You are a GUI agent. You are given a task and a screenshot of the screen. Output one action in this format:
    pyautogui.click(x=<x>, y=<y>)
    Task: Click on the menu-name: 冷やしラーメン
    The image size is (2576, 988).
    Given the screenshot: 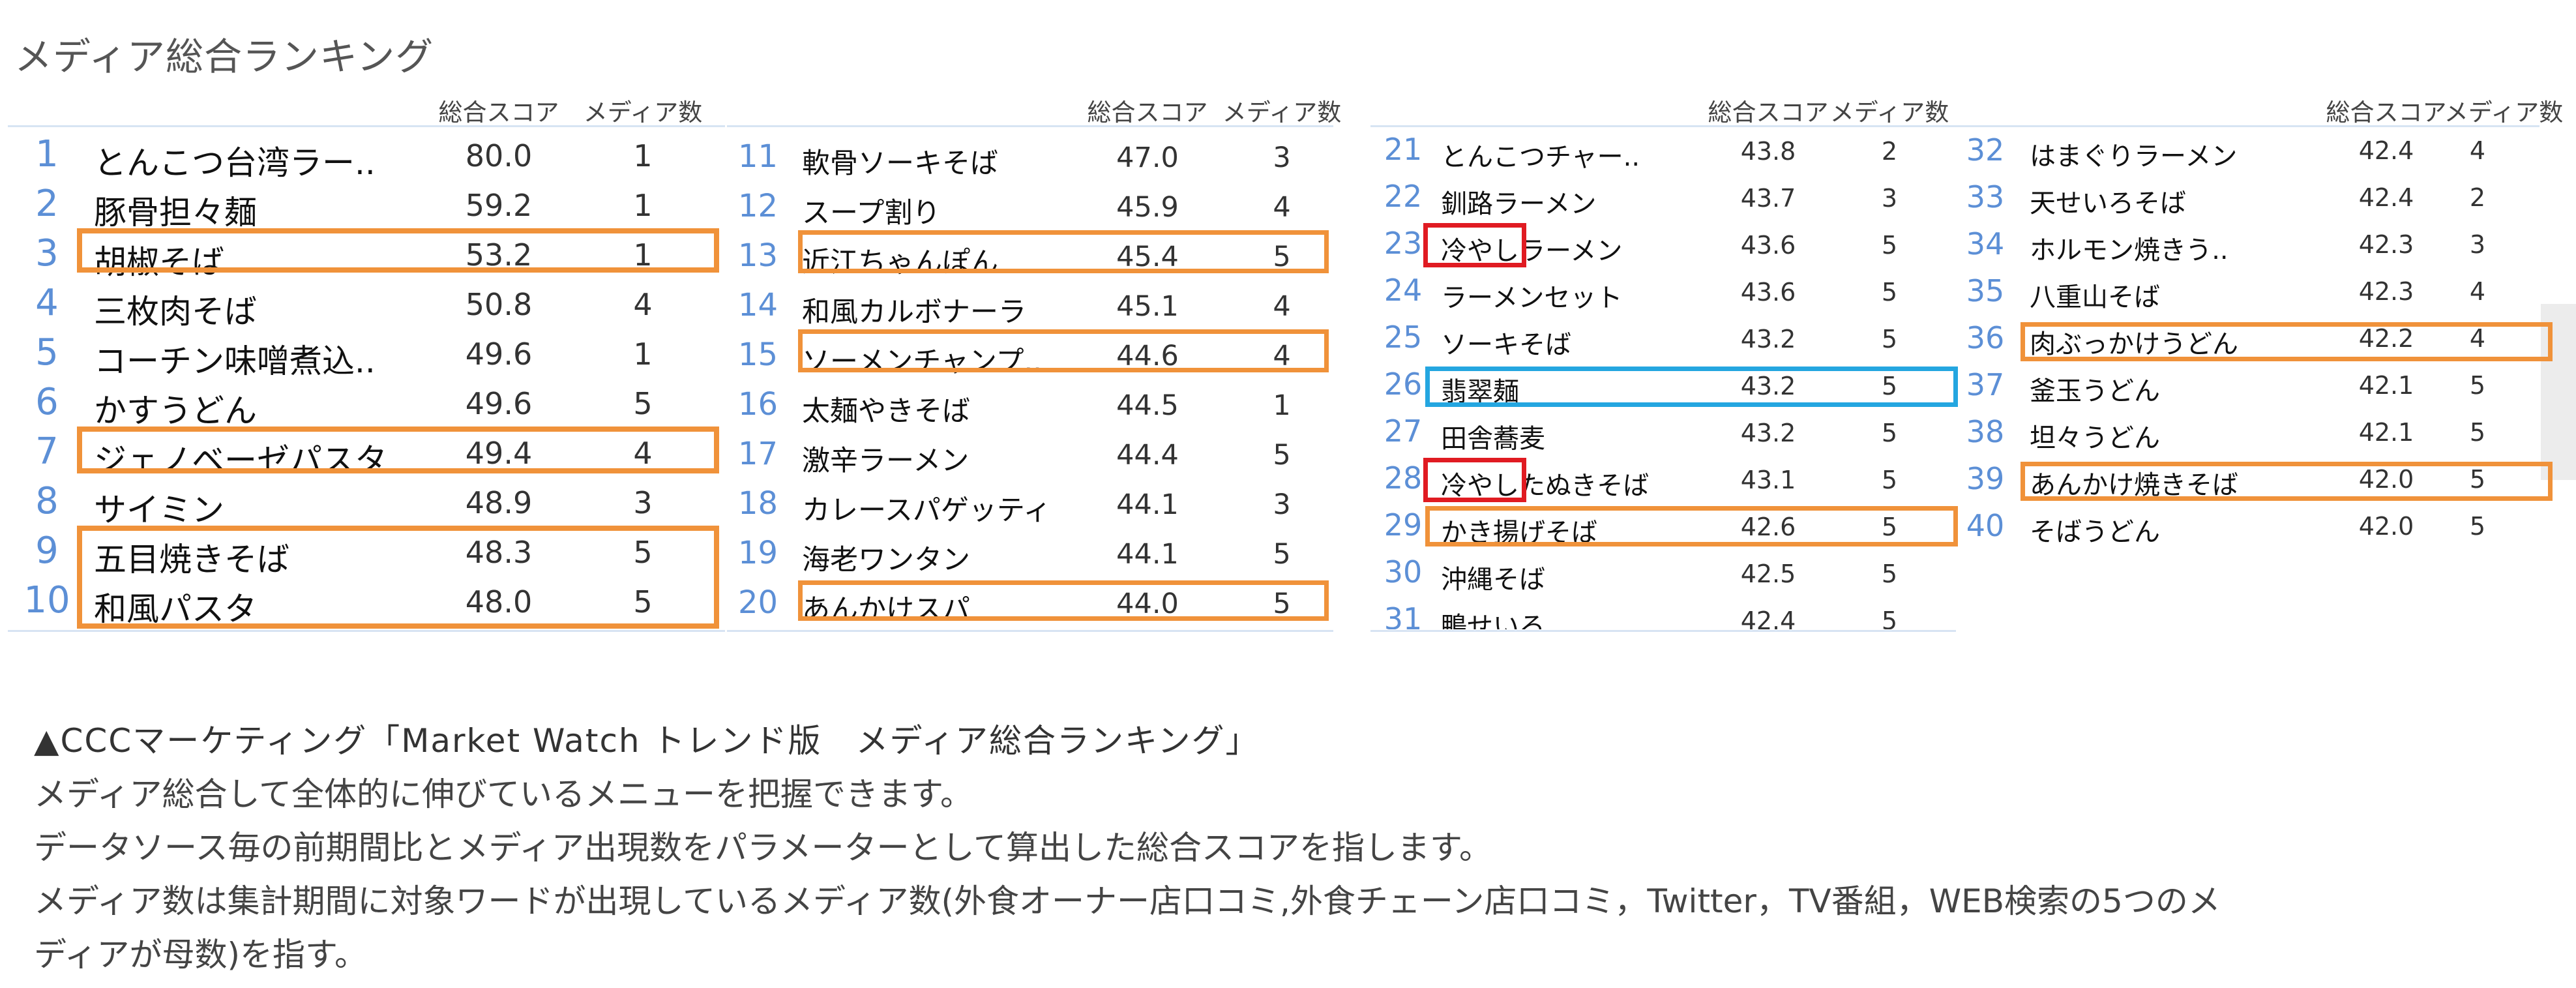 What is the action you would take?
    pyautogui.click(x=1532, y=251)
    